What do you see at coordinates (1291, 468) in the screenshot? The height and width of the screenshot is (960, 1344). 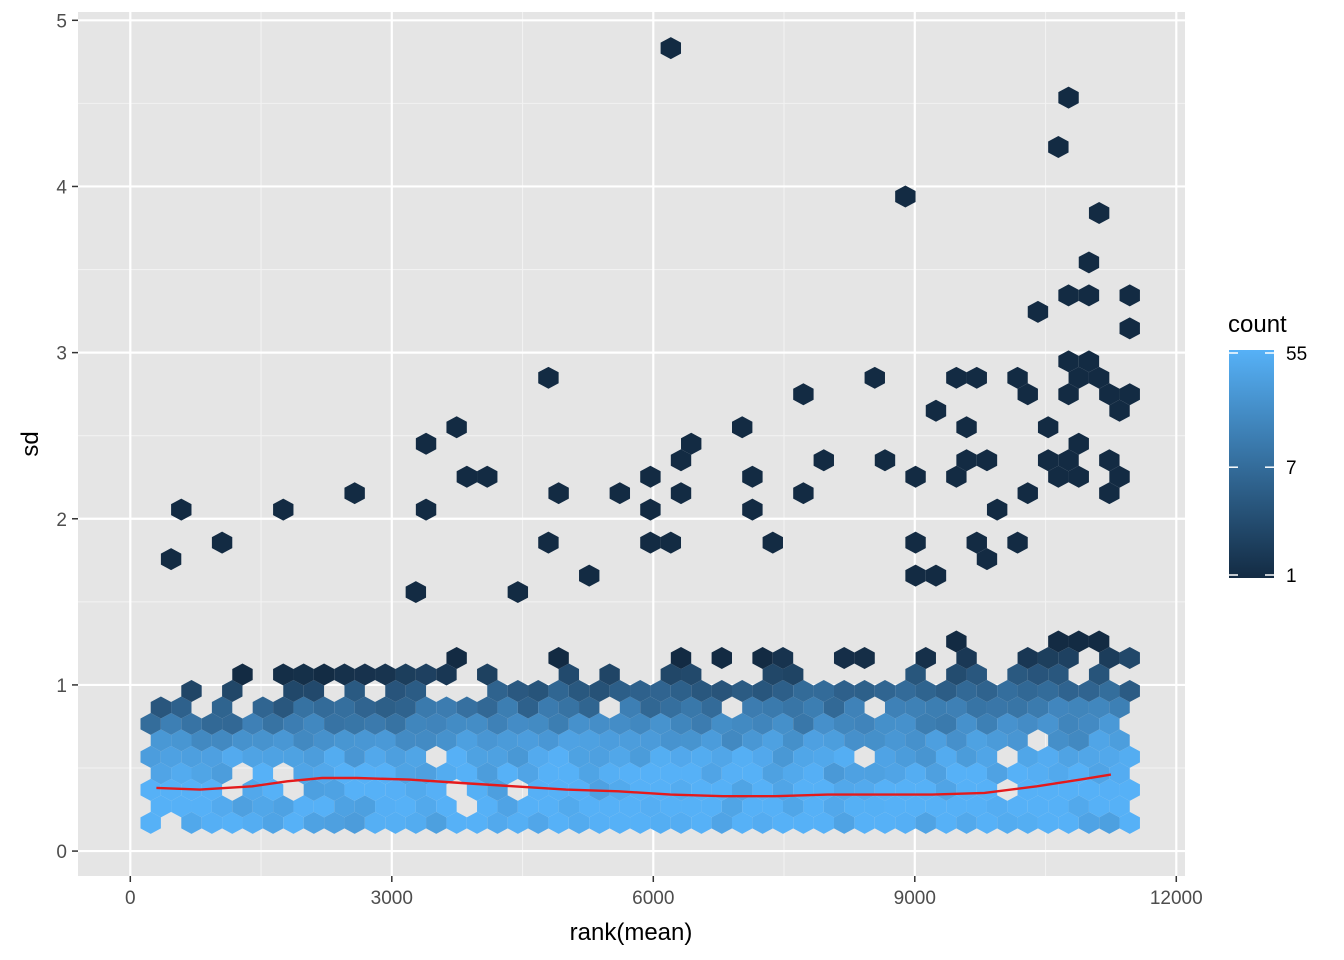 I see `legend-label: 7` at bounding box center [1291, 468].